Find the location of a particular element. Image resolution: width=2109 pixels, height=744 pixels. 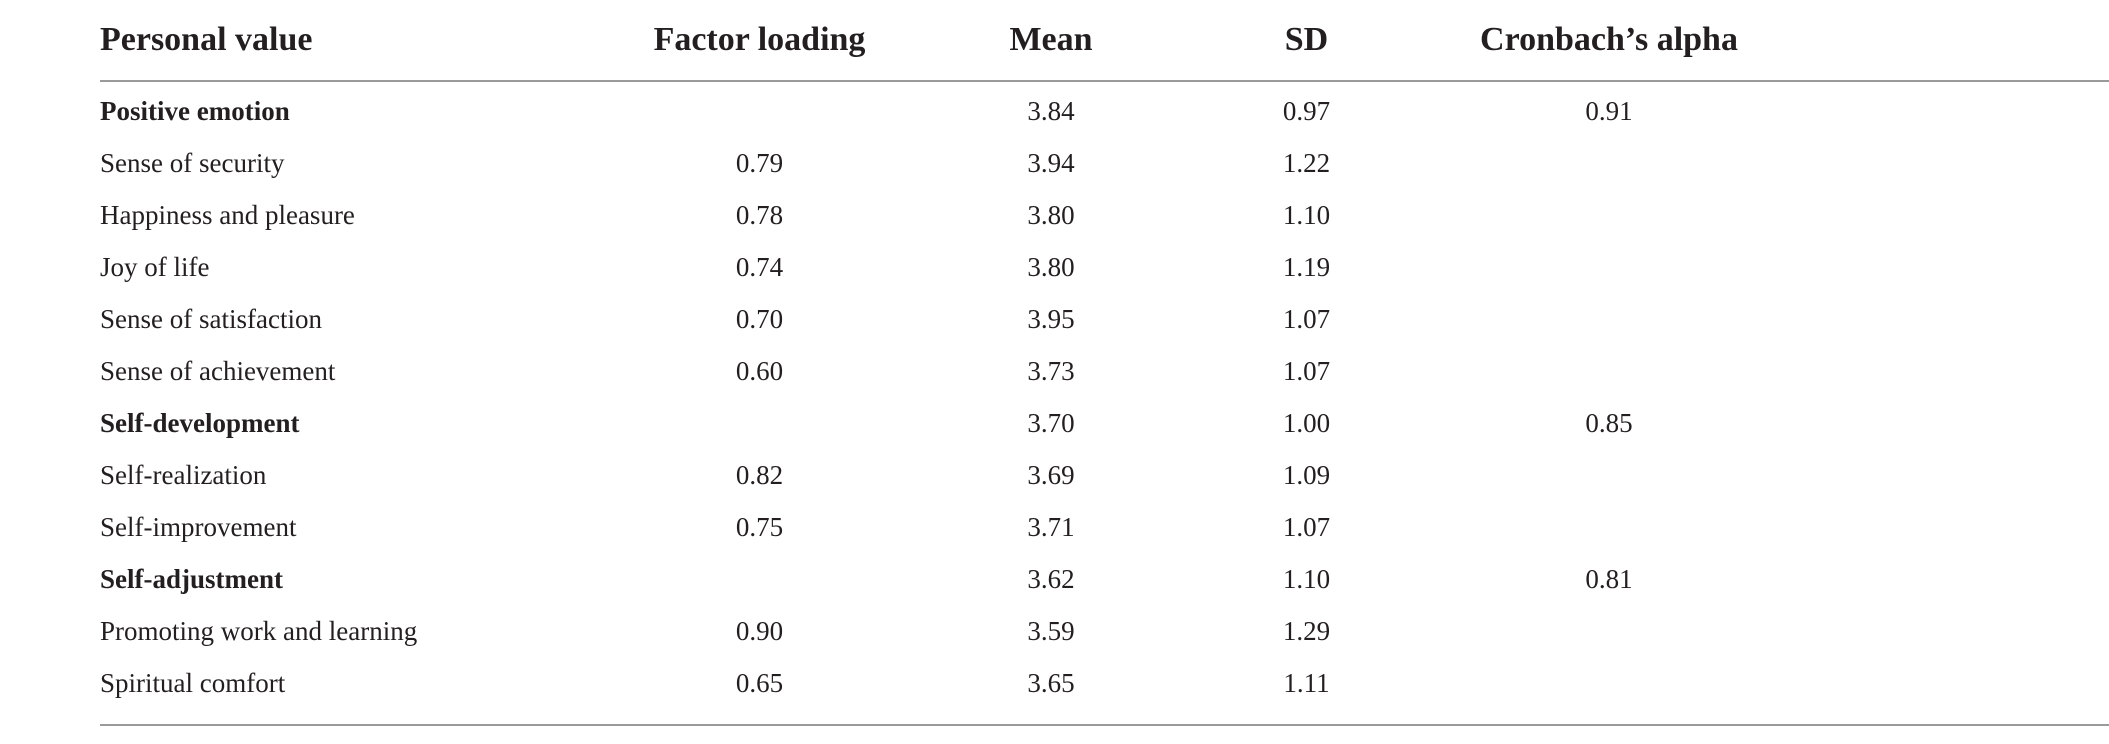

cell-cronbach-alpha: 0.81 is located at coordinates (1609, 578).